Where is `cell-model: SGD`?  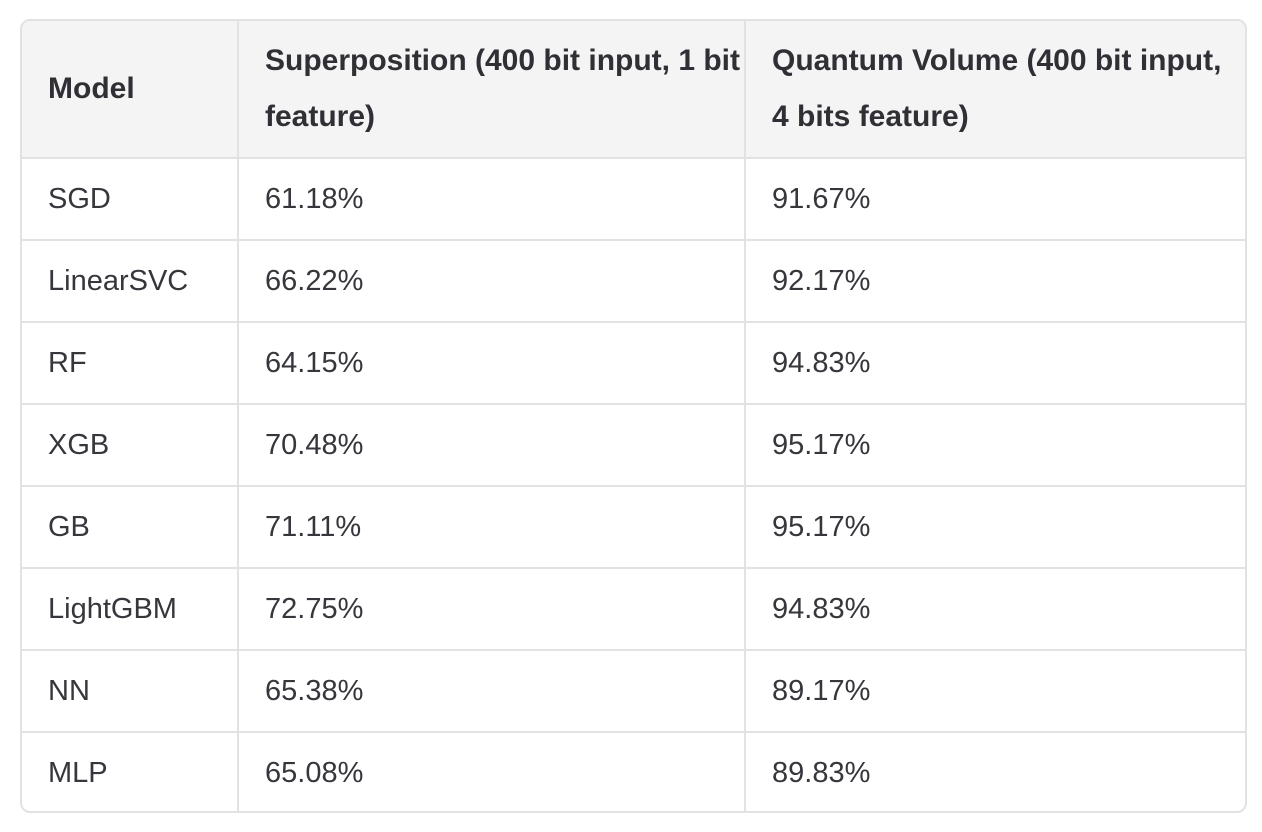 cell-model: SGD is located at coordinates (130, 199).